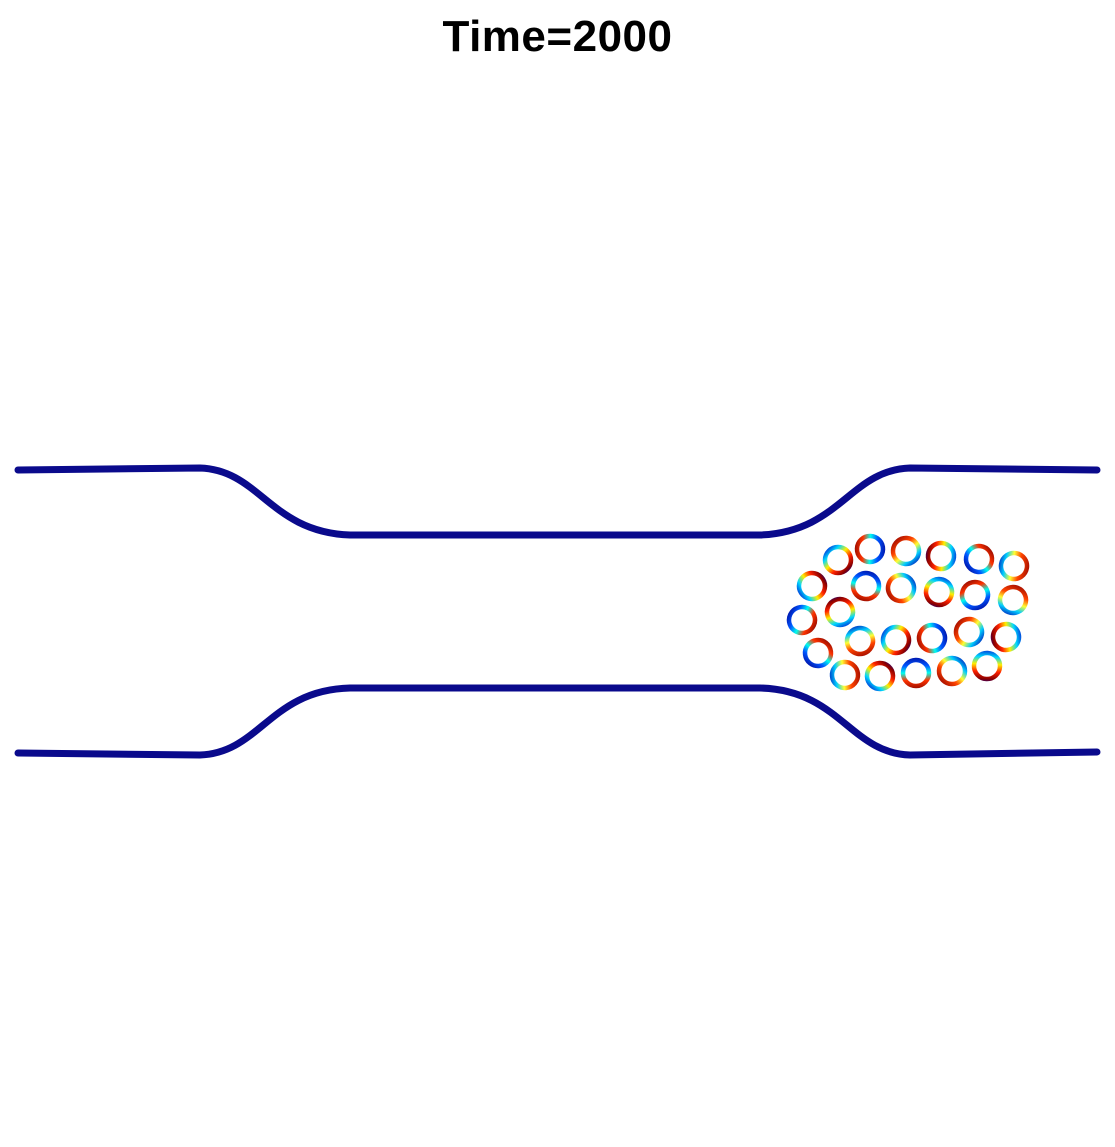  Describe the element at coordinates (557, 36) in the screenshot. I see `figure-title: Time=2000` at that location.